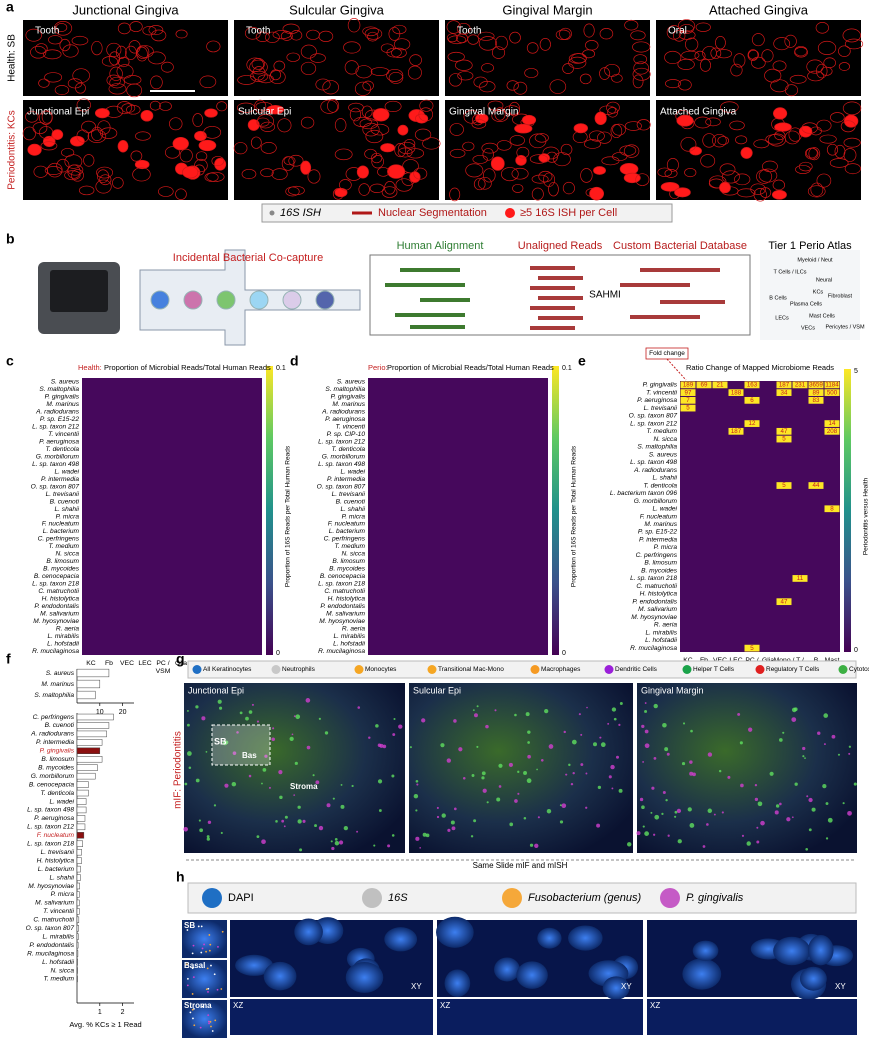 The image size is (869, 1038). Describe the element at coordinates (125, 9) in the screenshot. I see `column-title: Junctional Gingiva` at that location.